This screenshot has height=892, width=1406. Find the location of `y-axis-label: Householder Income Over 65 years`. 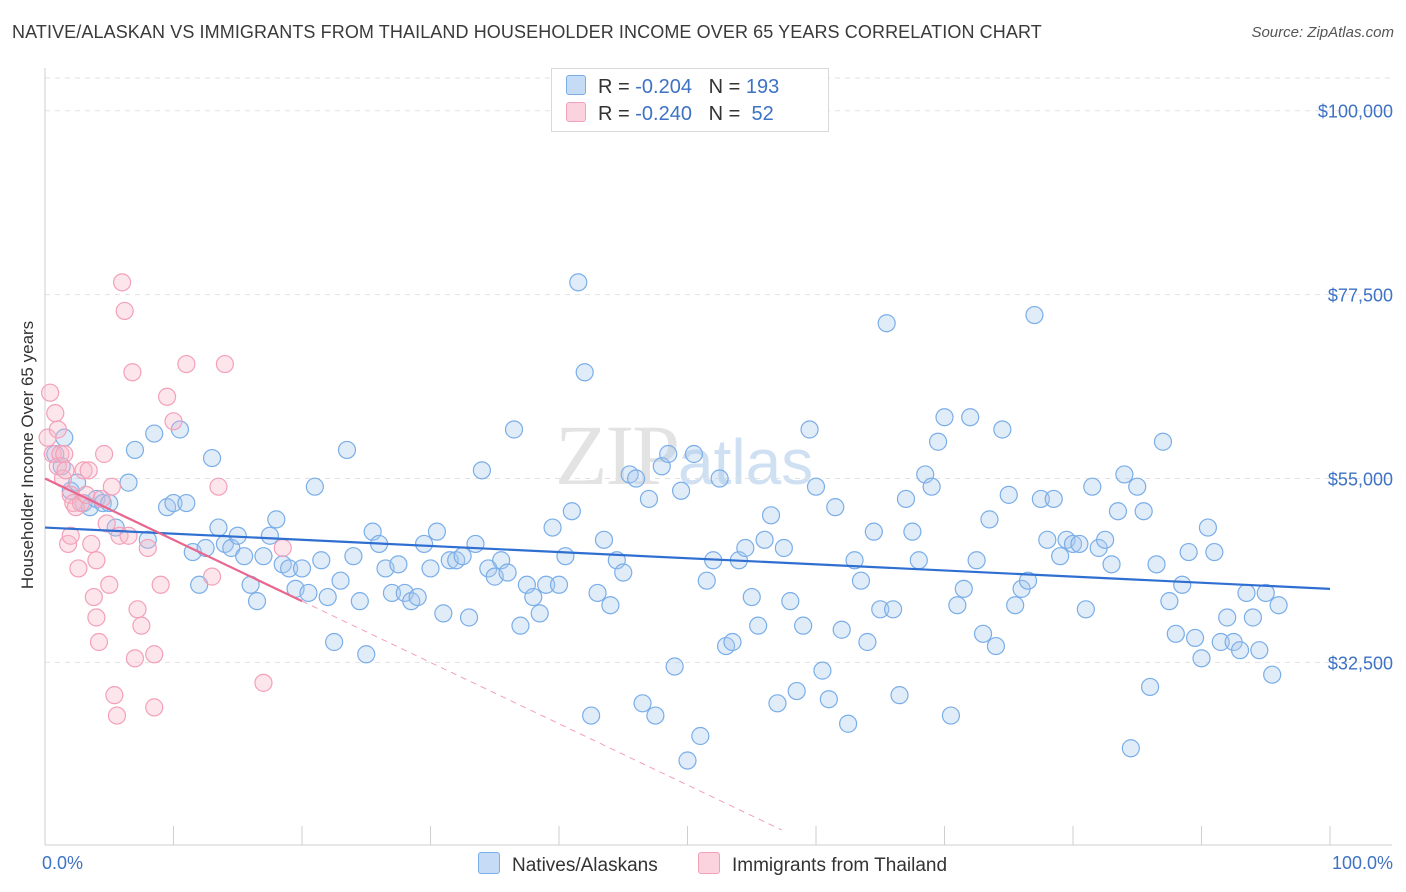

y-axis-label: Householder Income Over 65 years is located at coordinates (27, 455).